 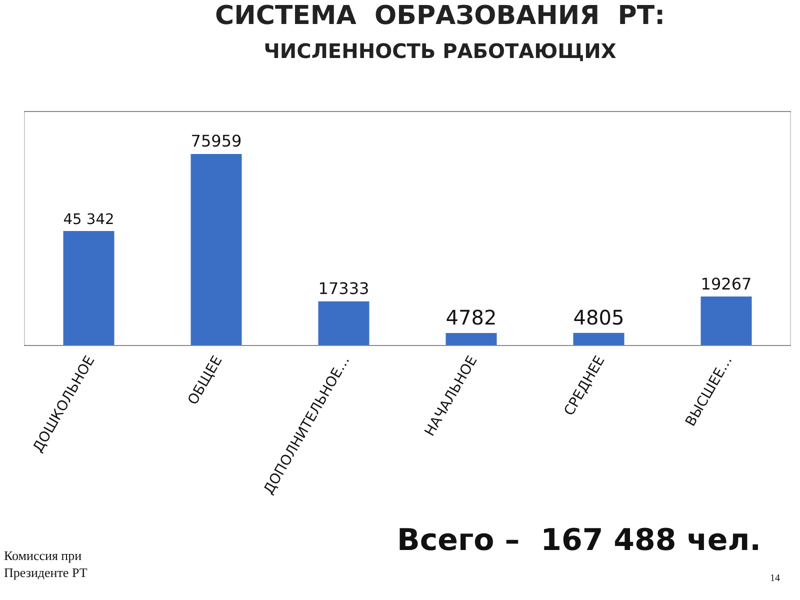 What do you see at coordinates (726, 284) in the screenshot?
I see `data-label: 19267` at bounding box center [726, 284].